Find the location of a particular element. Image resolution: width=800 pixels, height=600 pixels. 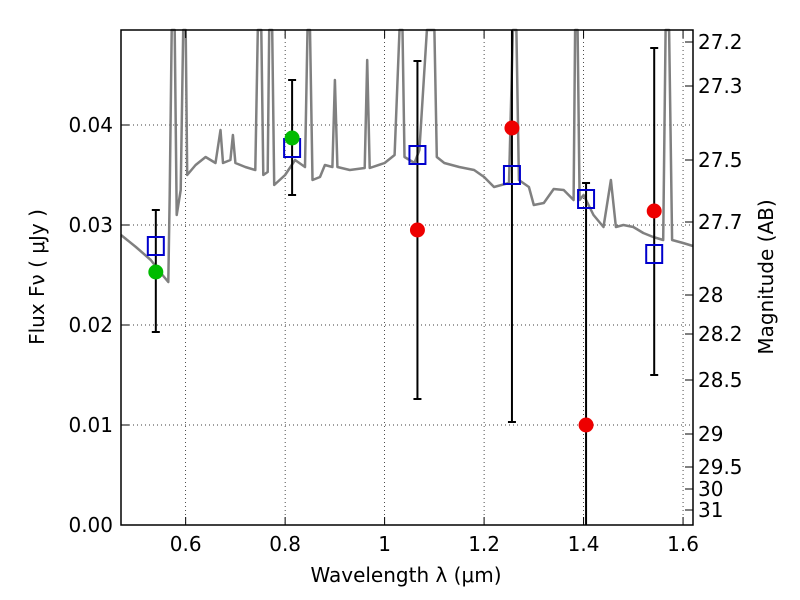

right-tick-label: 29 is located at coordinates (710, 434).